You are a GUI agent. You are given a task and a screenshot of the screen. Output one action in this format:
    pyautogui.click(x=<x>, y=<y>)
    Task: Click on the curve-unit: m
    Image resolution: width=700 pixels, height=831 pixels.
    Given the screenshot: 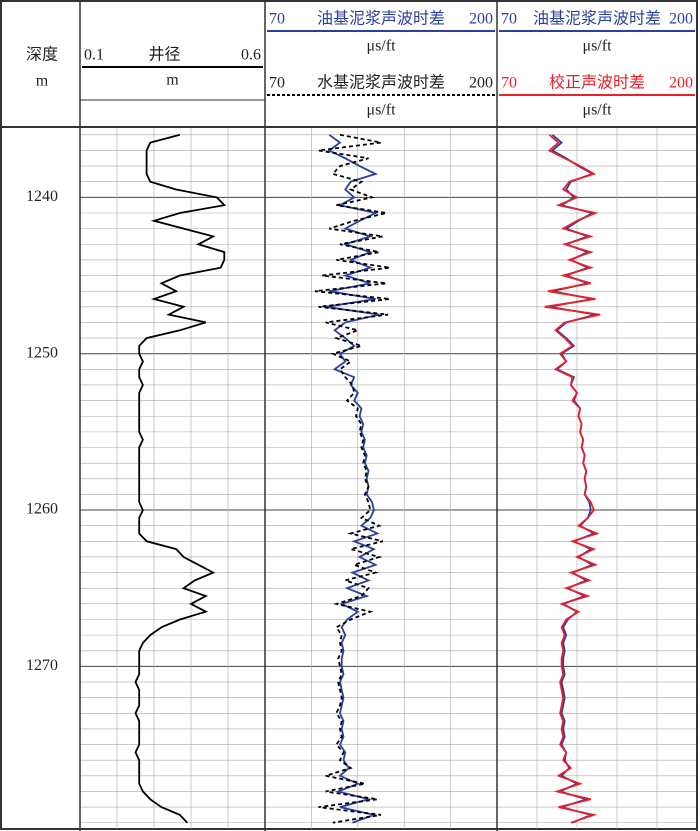 What is the action you would take?
    pyautogui.click(x=172, y=80)
    